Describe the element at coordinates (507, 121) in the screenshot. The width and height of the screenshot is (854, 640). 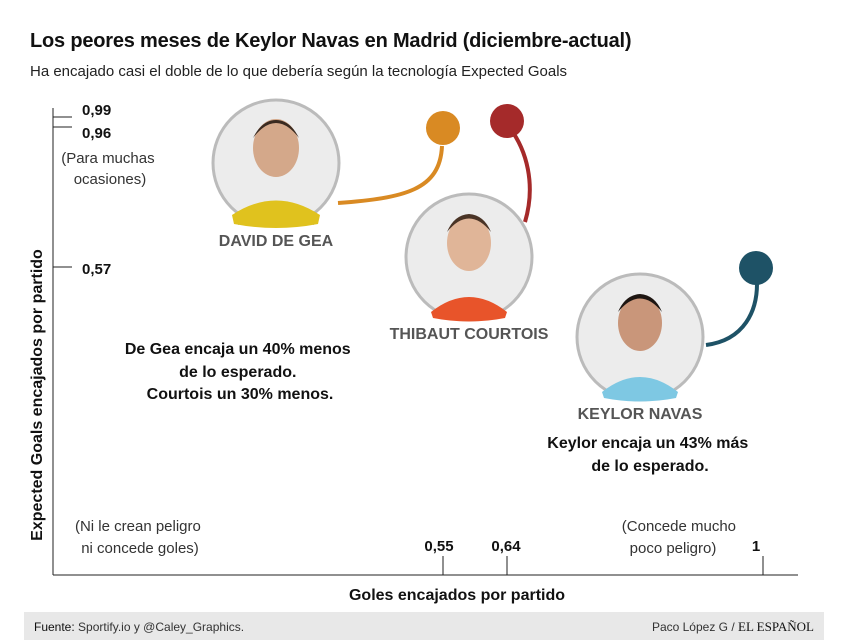
I see `courtois-point` at that location.